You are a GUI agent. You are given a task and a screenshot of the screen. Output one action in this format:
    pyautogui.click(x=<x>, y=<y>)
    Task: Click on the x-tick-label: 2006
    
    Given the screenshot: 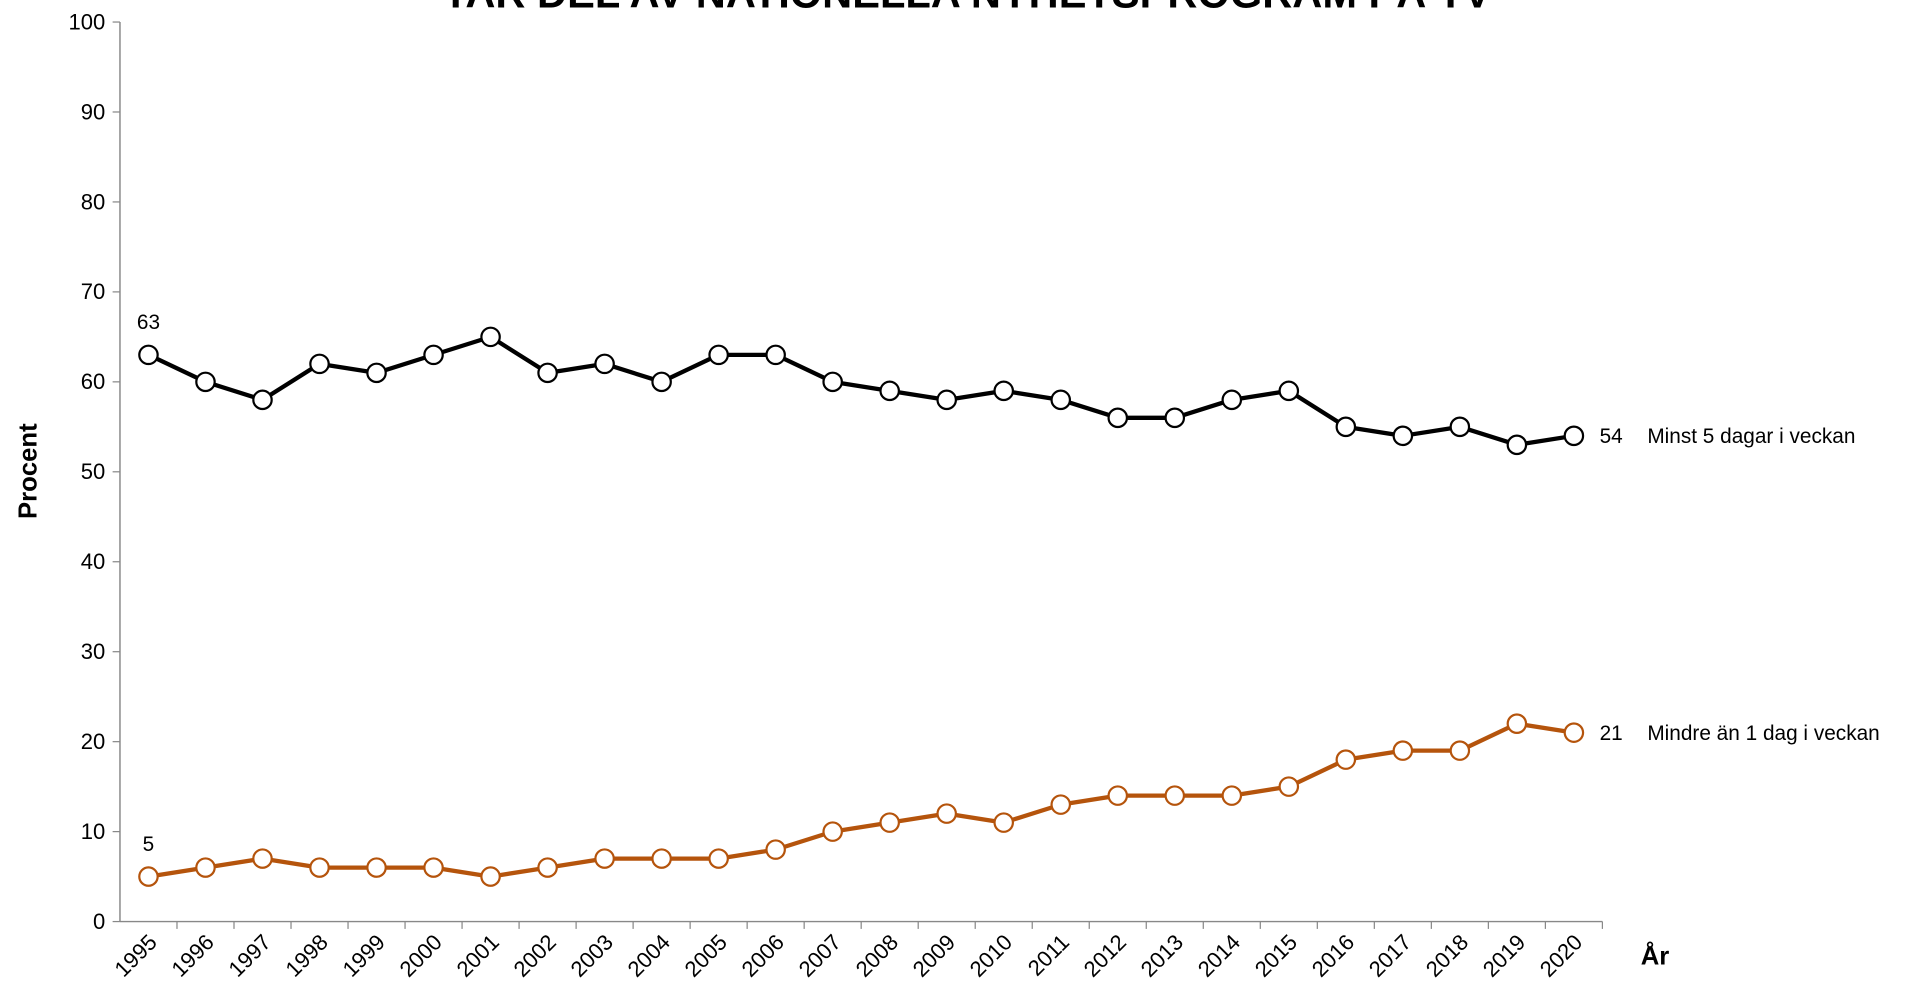 What is the action you would take?
    pyautogui.click(x=763, y=955)
    